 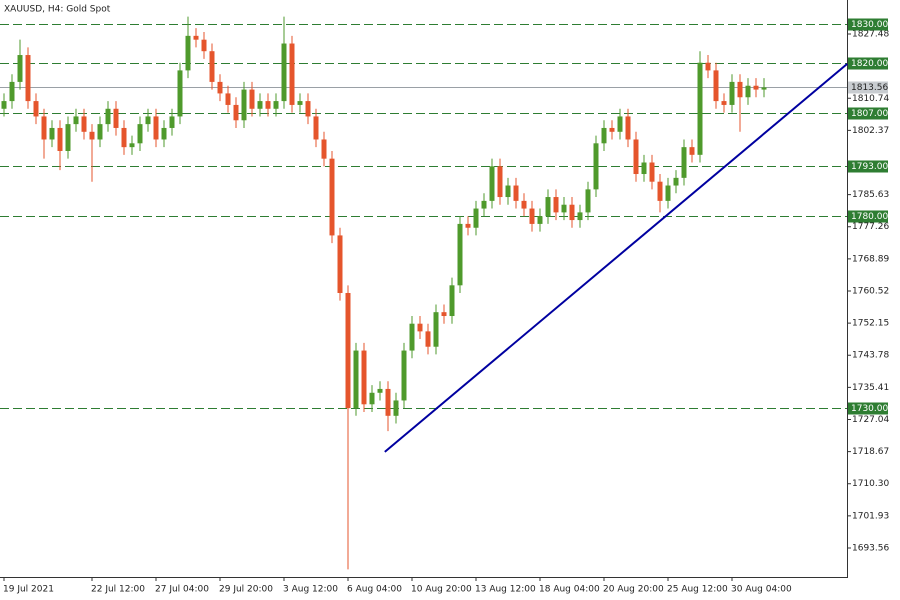 What do you see at coordinates (310, 590) in the screenshot?
I see `x-tick-label: 3 Aug 12:00` at bounding box center [310, 590].